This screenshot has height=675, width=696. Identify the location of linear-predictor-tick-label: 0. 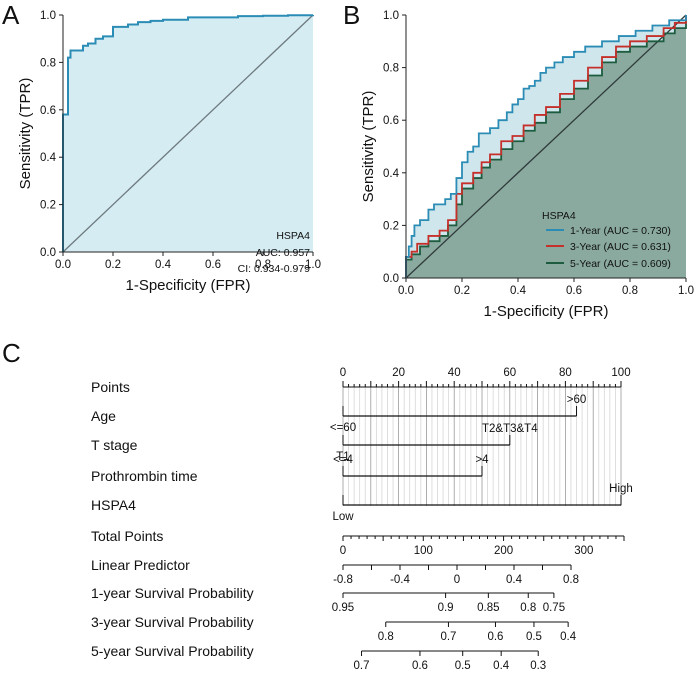
(457, 580).